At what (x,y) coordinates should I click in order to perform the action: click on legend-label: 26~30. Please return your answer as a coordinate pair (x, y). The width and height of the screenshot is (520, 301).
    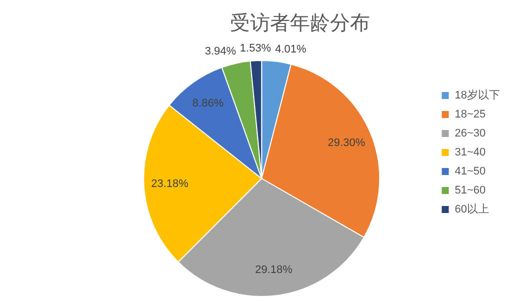
    Looking at the image, I should click on (470, 134).